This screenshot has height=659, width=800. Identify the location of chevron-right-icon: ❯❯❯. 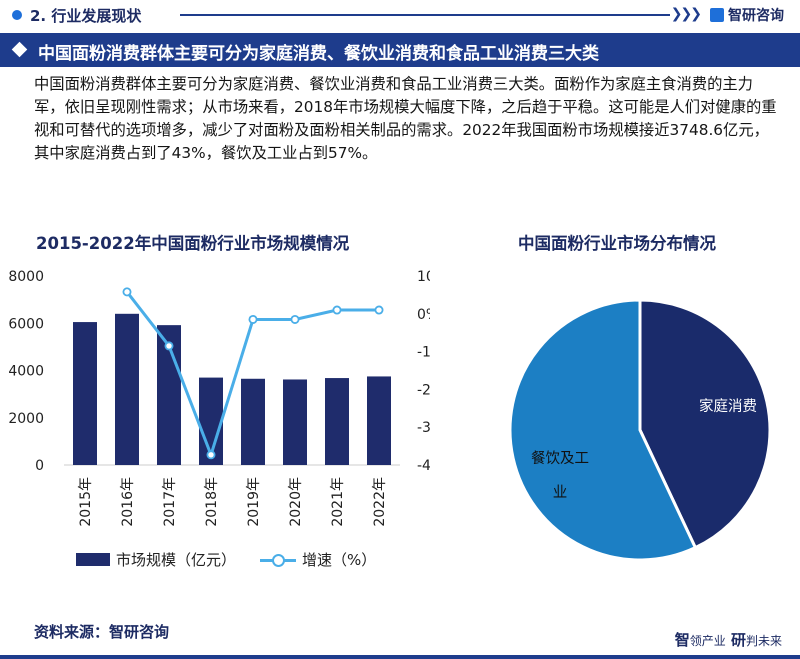
(686, 14).